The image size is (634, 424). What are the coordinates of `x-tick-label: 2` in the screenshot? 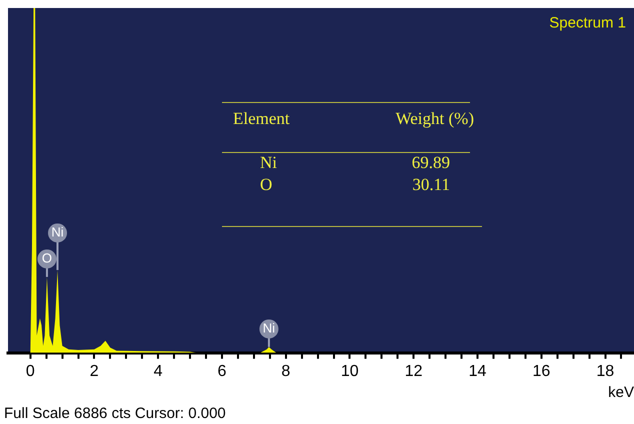 It's located at (94, 371).